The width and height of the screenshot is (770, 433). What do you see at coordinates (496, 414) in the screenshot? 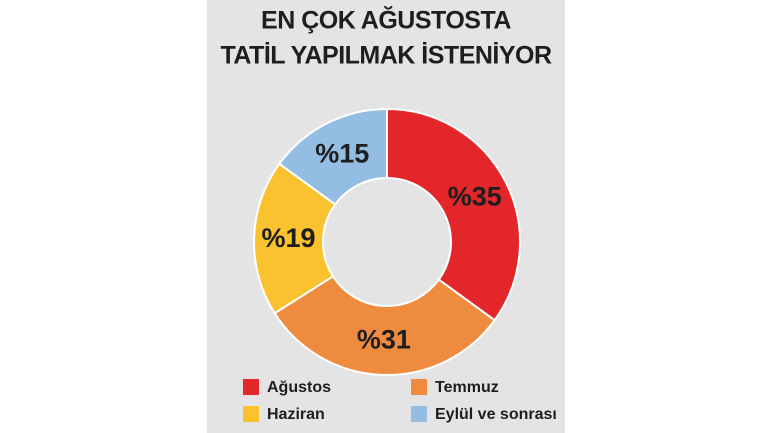
I see `legend-label: Eylül ve sonrası` at bounding box center [496, 414].